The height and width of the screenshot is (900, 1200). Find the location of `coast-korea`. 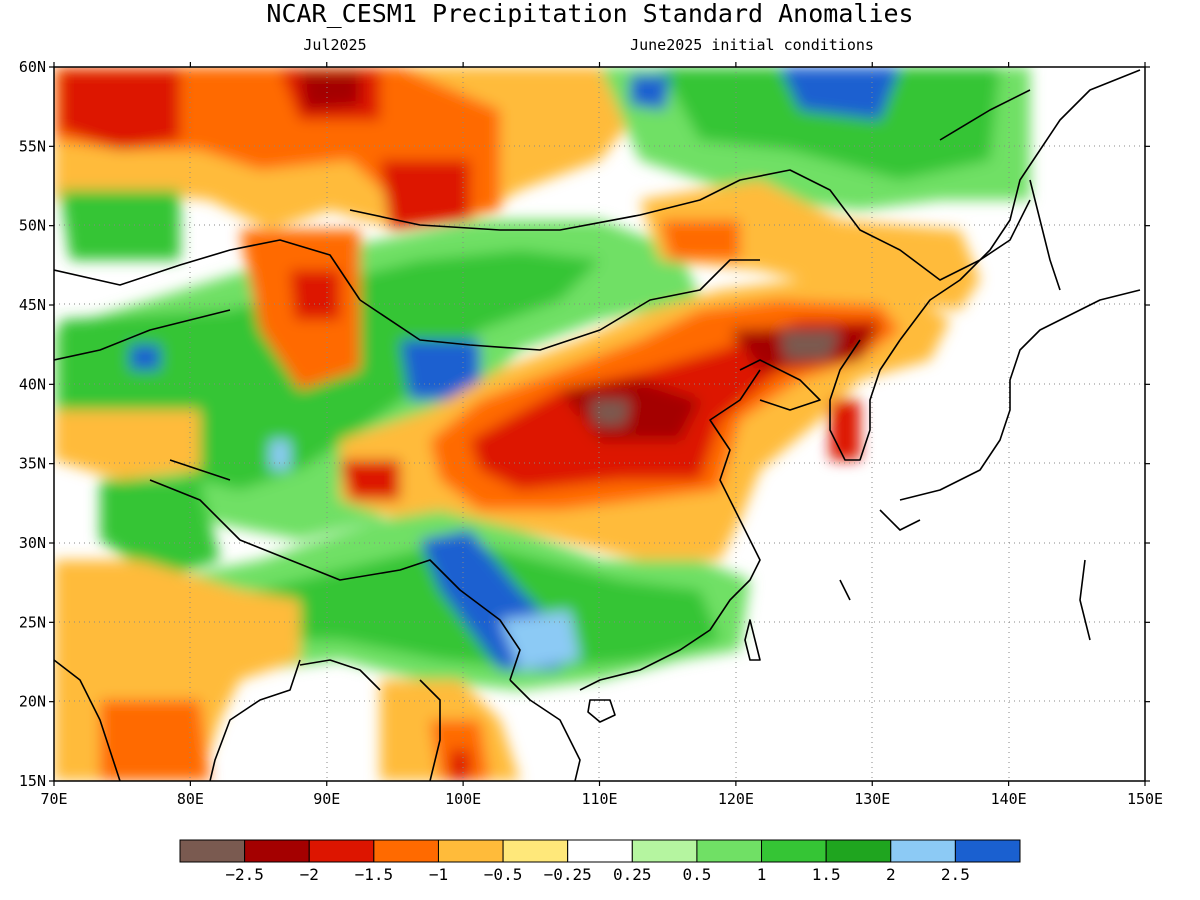

coast-korea is located at coordinates (865, 400).